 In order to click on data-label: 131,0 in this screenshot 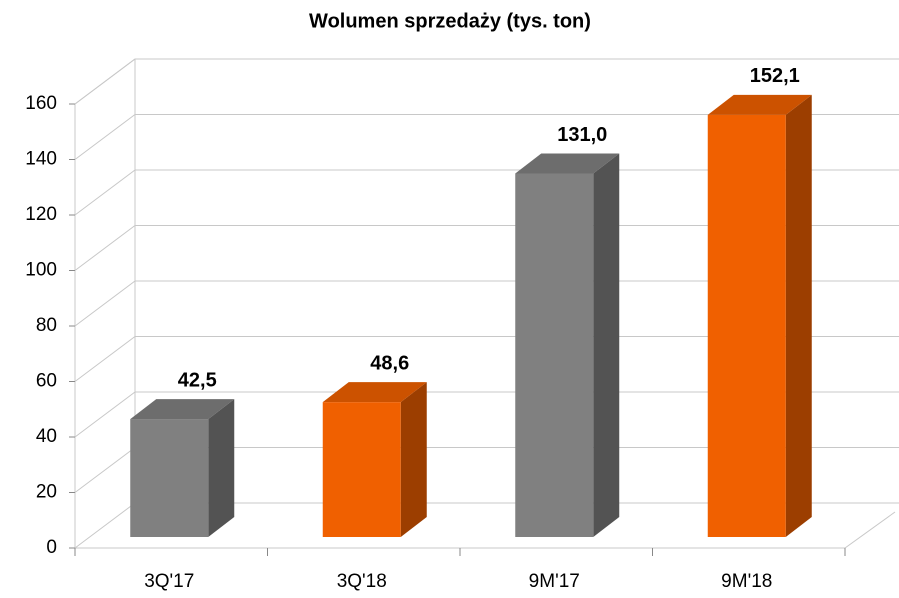, I will do `click(582, 135)`.